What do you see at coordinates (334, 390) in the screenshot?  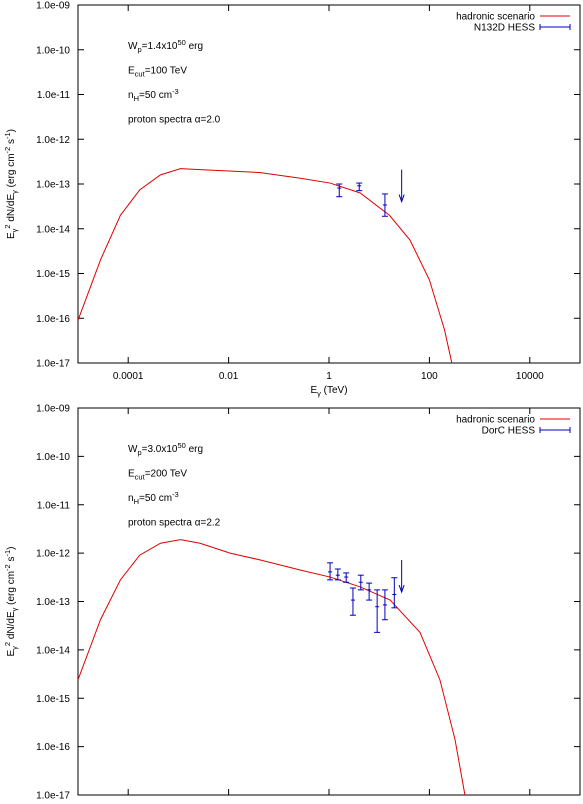 I see `text-segment: (TeV)` at bounding box center [334, 390].